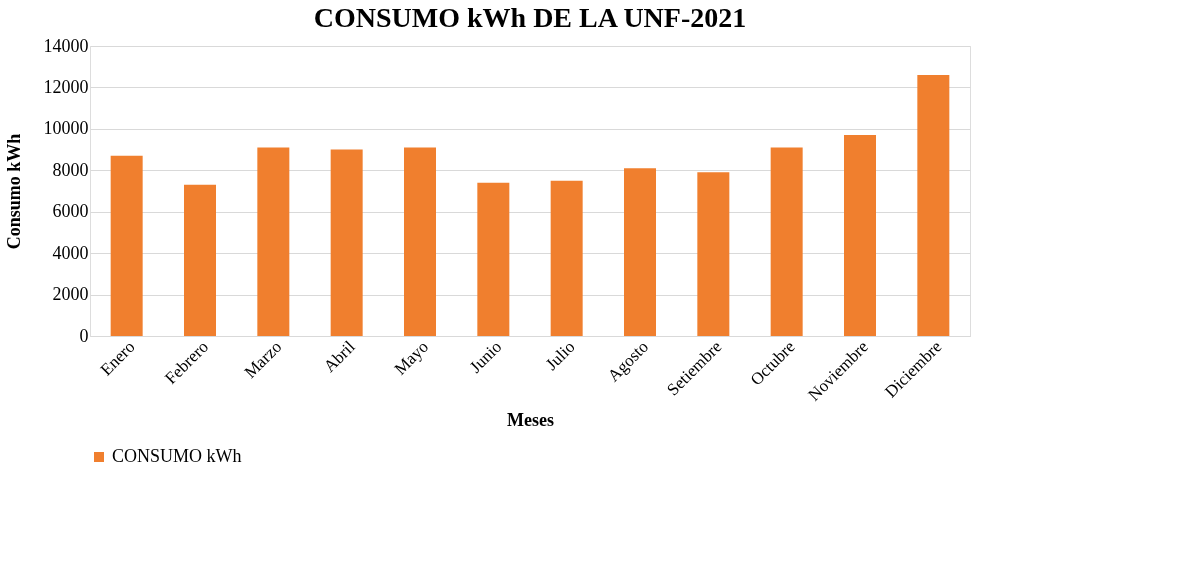 This screenshot has height=566, width=1190. Describe the element at coordinates (70, 211) in the screenshot. I see `y-tick-label: 6000` at that location.